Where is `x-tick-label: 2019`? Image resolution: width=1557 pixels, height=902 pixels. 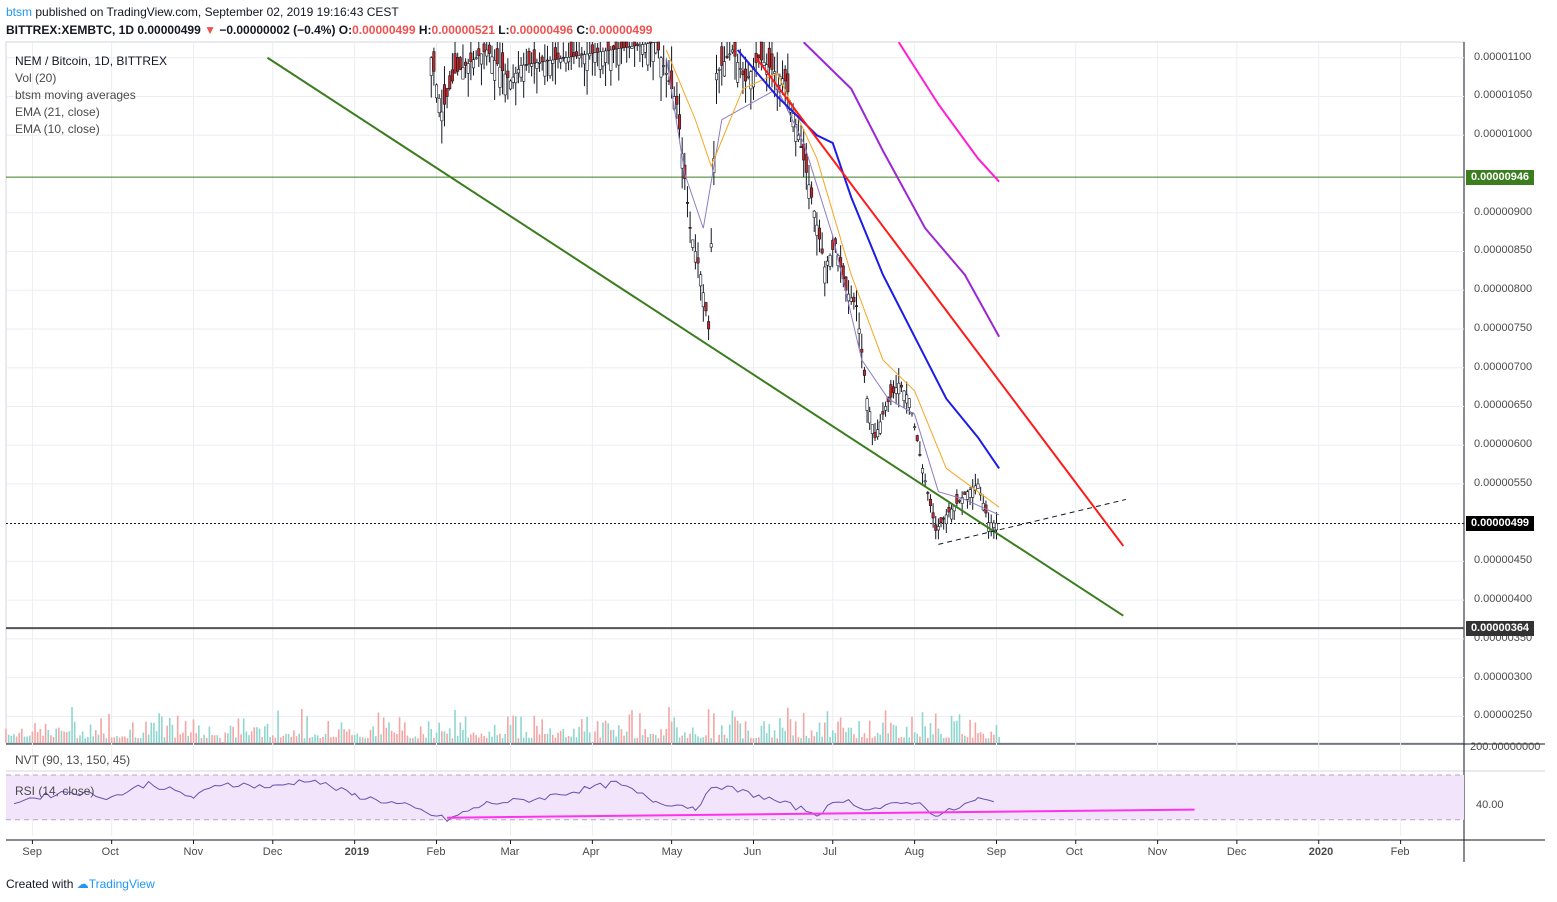
x-tick-label: 2019 is located at coordinates (357, 852).